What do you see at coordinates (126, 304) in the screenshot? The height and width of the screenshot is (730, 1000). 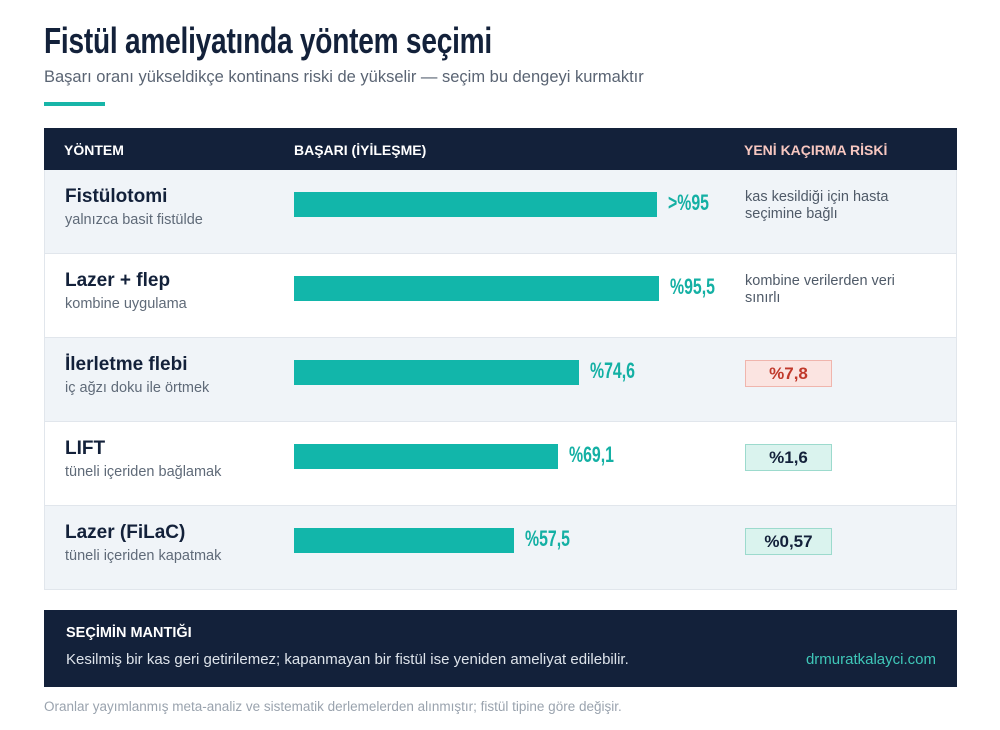 I see `method-description: kombine uygulama` at bounding box center [126, 304].